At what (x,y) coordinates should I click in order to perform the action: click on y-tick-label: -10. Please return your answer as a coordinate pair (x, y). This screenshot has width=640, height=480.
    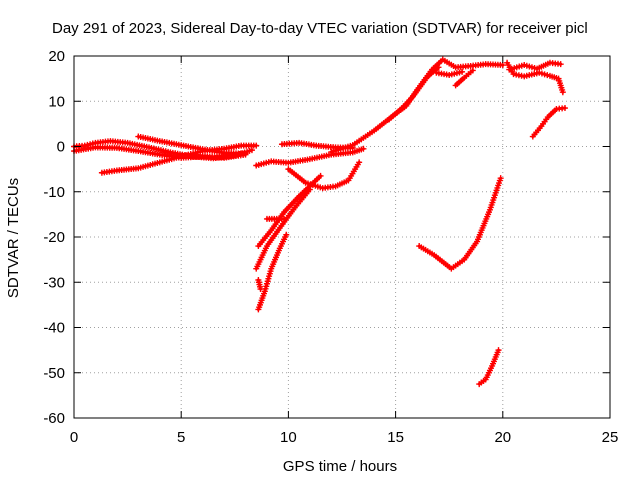
    Looking at the image, I should click on (54, 192).